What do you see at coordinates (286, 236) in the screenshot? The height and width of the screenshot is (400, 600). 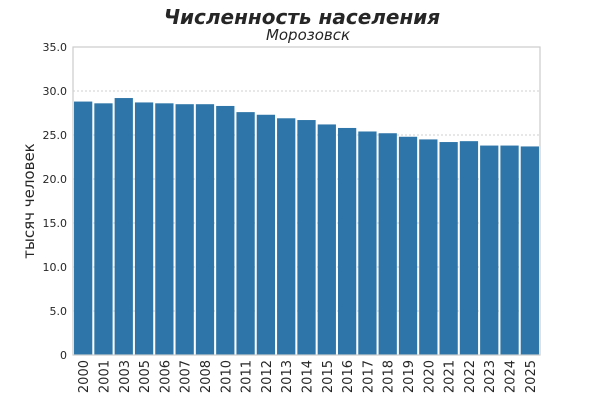 I see `bar-2013` at bounding box center [286, 236].